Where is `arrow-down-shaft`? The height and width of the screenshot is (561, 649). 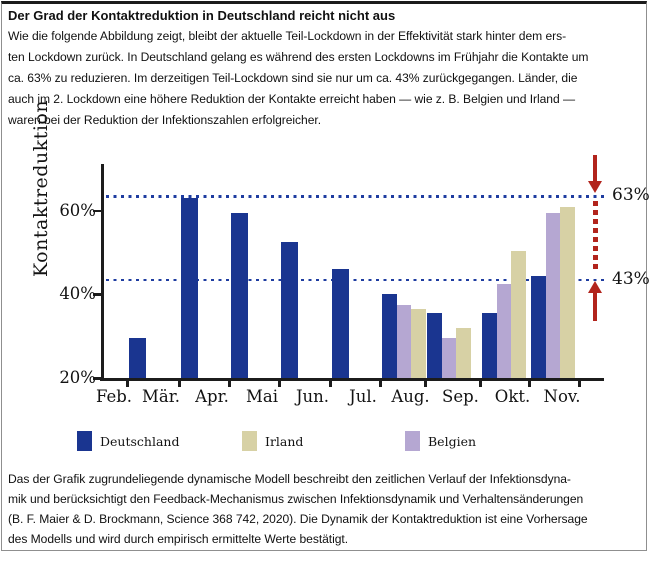
arrow-down-shaft is located at coordinates (595, 168).